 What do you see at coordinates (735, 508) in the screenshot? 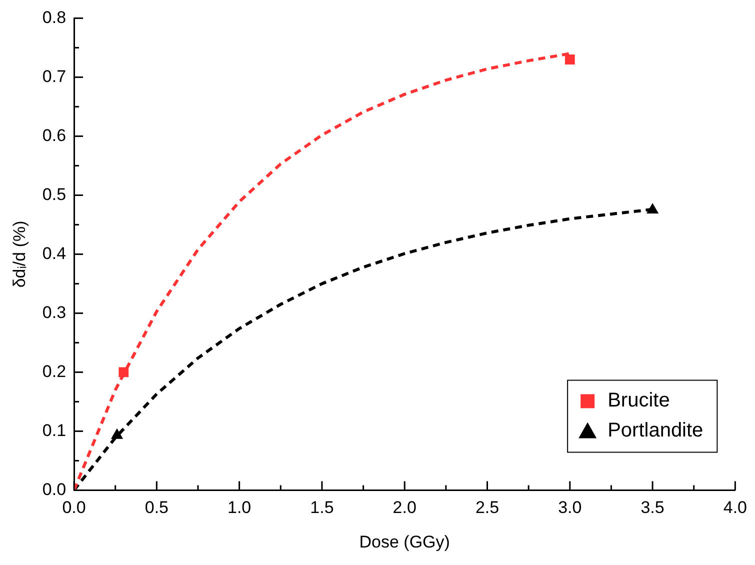
I see `x-tick-label: 4.0` at bounding box center [735, 508].